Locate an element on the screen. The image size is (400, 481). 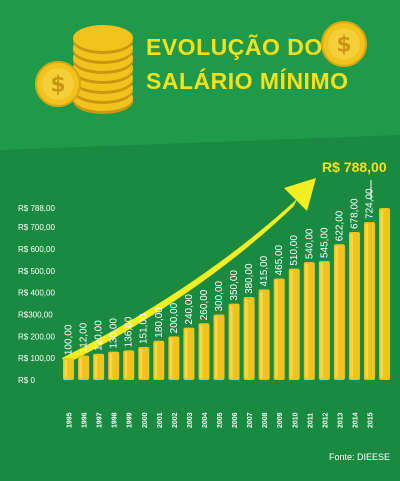
value-label: 240,00 is located at coordinates (189, 309).